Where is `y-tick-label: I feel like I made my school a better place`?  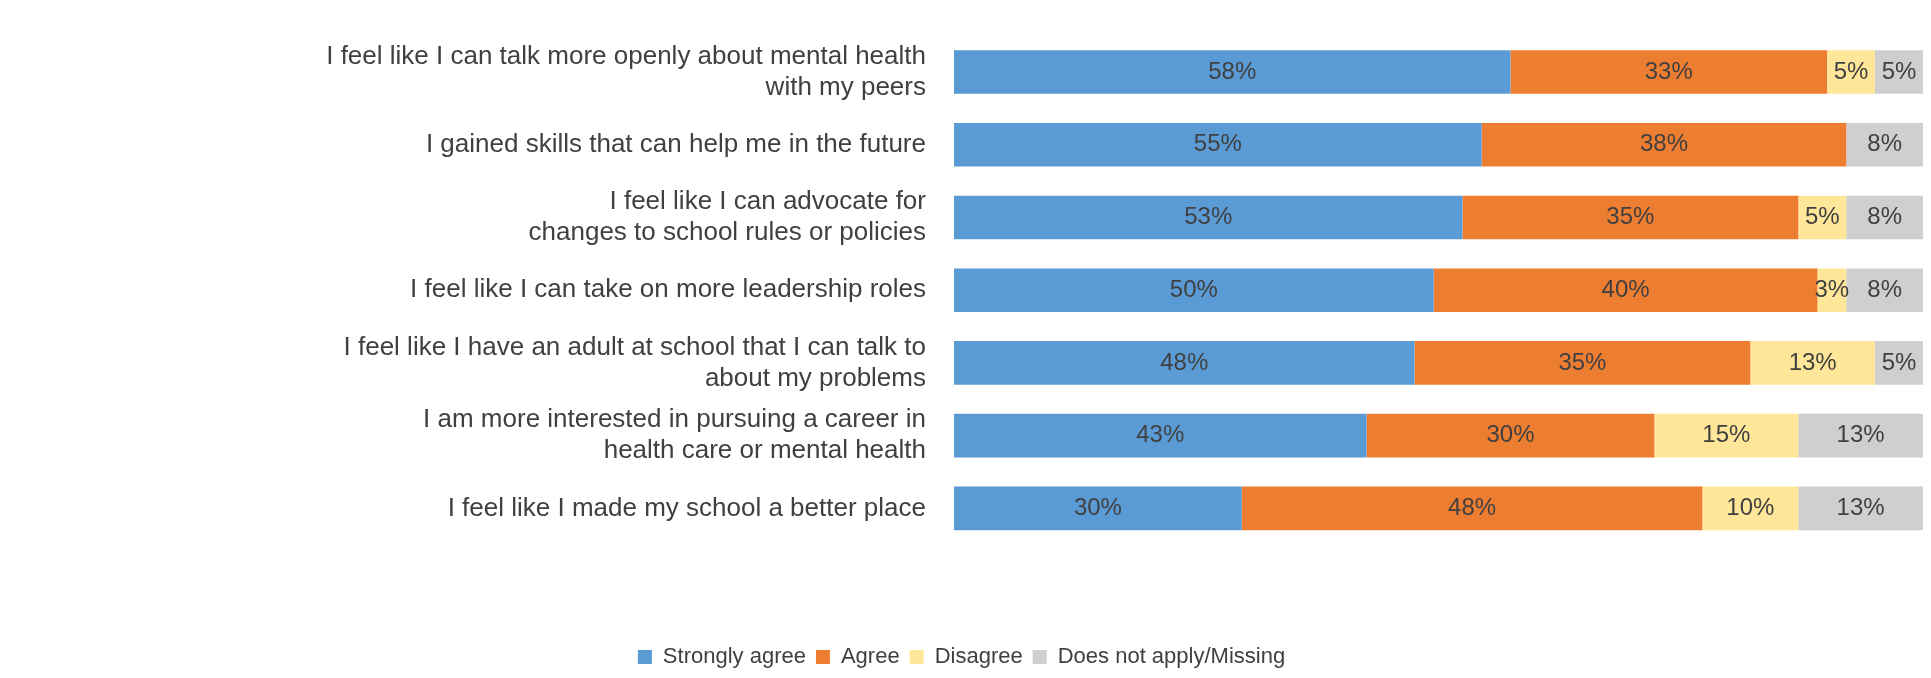 y-tick-label: I feel like I made my school a better place is located at coordinates (686, 506).